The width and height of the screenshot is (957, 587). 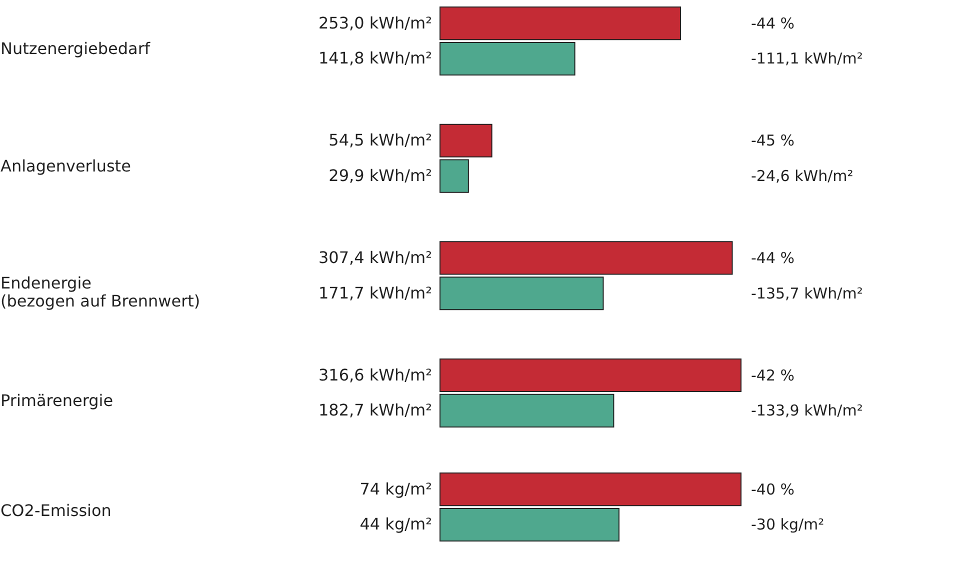 What do you see at coordinates (375, 292) in the screenshot?
I see `data-label: 171,7 kWh/m²` at bounding box center [375, 292].